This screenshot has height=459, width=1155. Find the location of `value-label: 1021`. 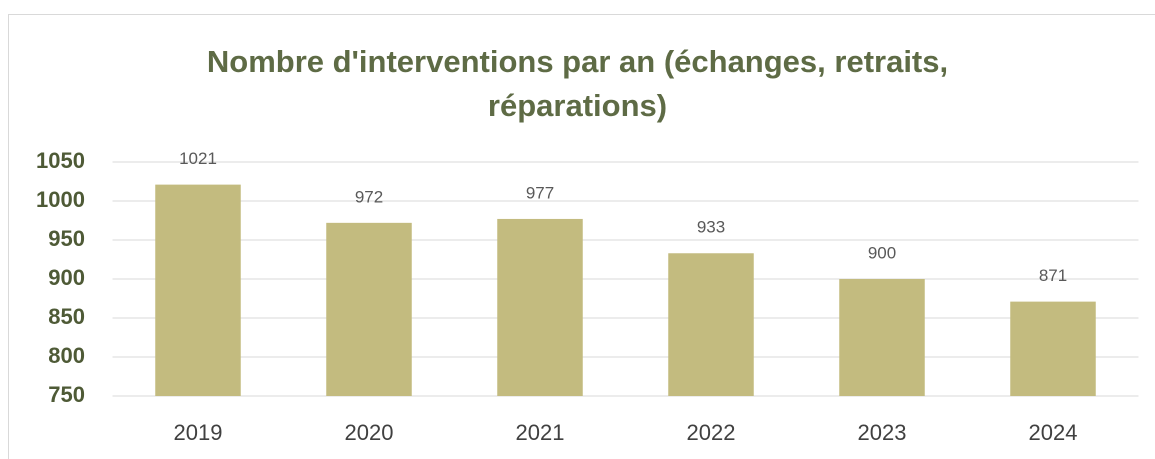

value-label: 1021 is located at coordinates (198, 158).